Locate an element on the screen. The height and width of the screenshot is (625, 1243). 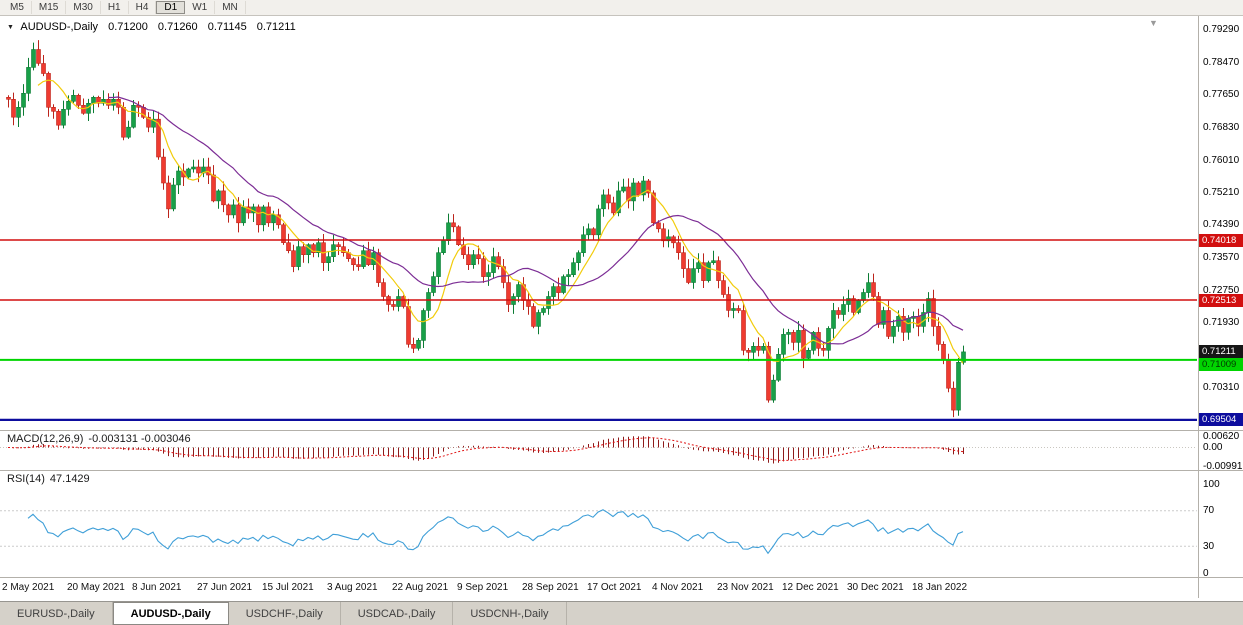
date-axis-label: 4 Nov 2021 is located at coordinates (678, 587).